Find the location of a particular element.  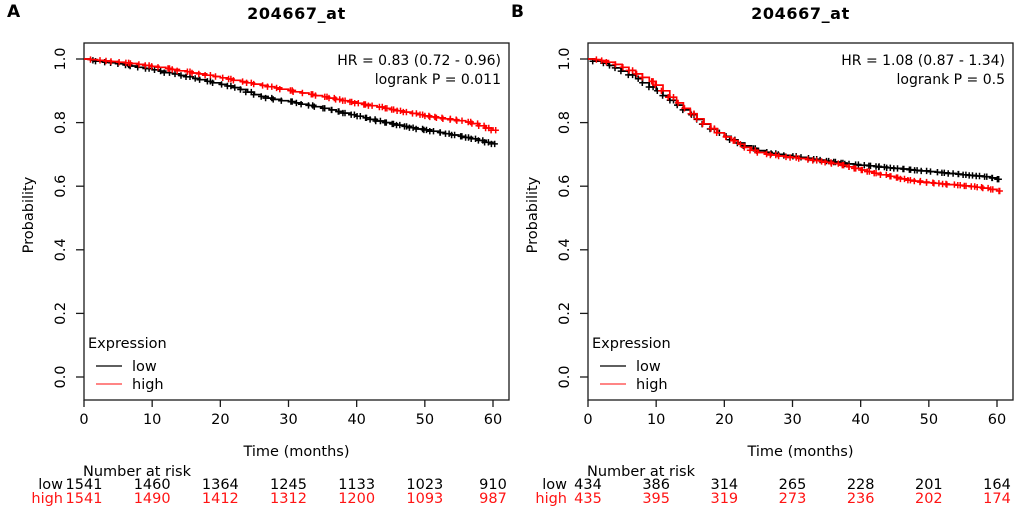

logrank-text: logrank P = 0.011 is located at coordinates (437, 80).